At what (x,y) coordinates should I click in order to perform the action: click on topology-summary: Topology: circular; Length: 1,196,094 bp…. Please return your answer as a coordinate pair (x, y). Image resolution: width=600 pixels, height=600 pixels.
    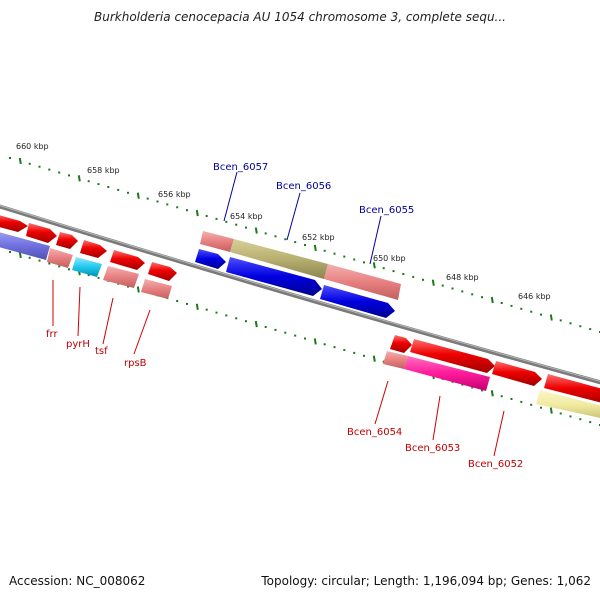
    Looking at the image, I should click on (426, 581).